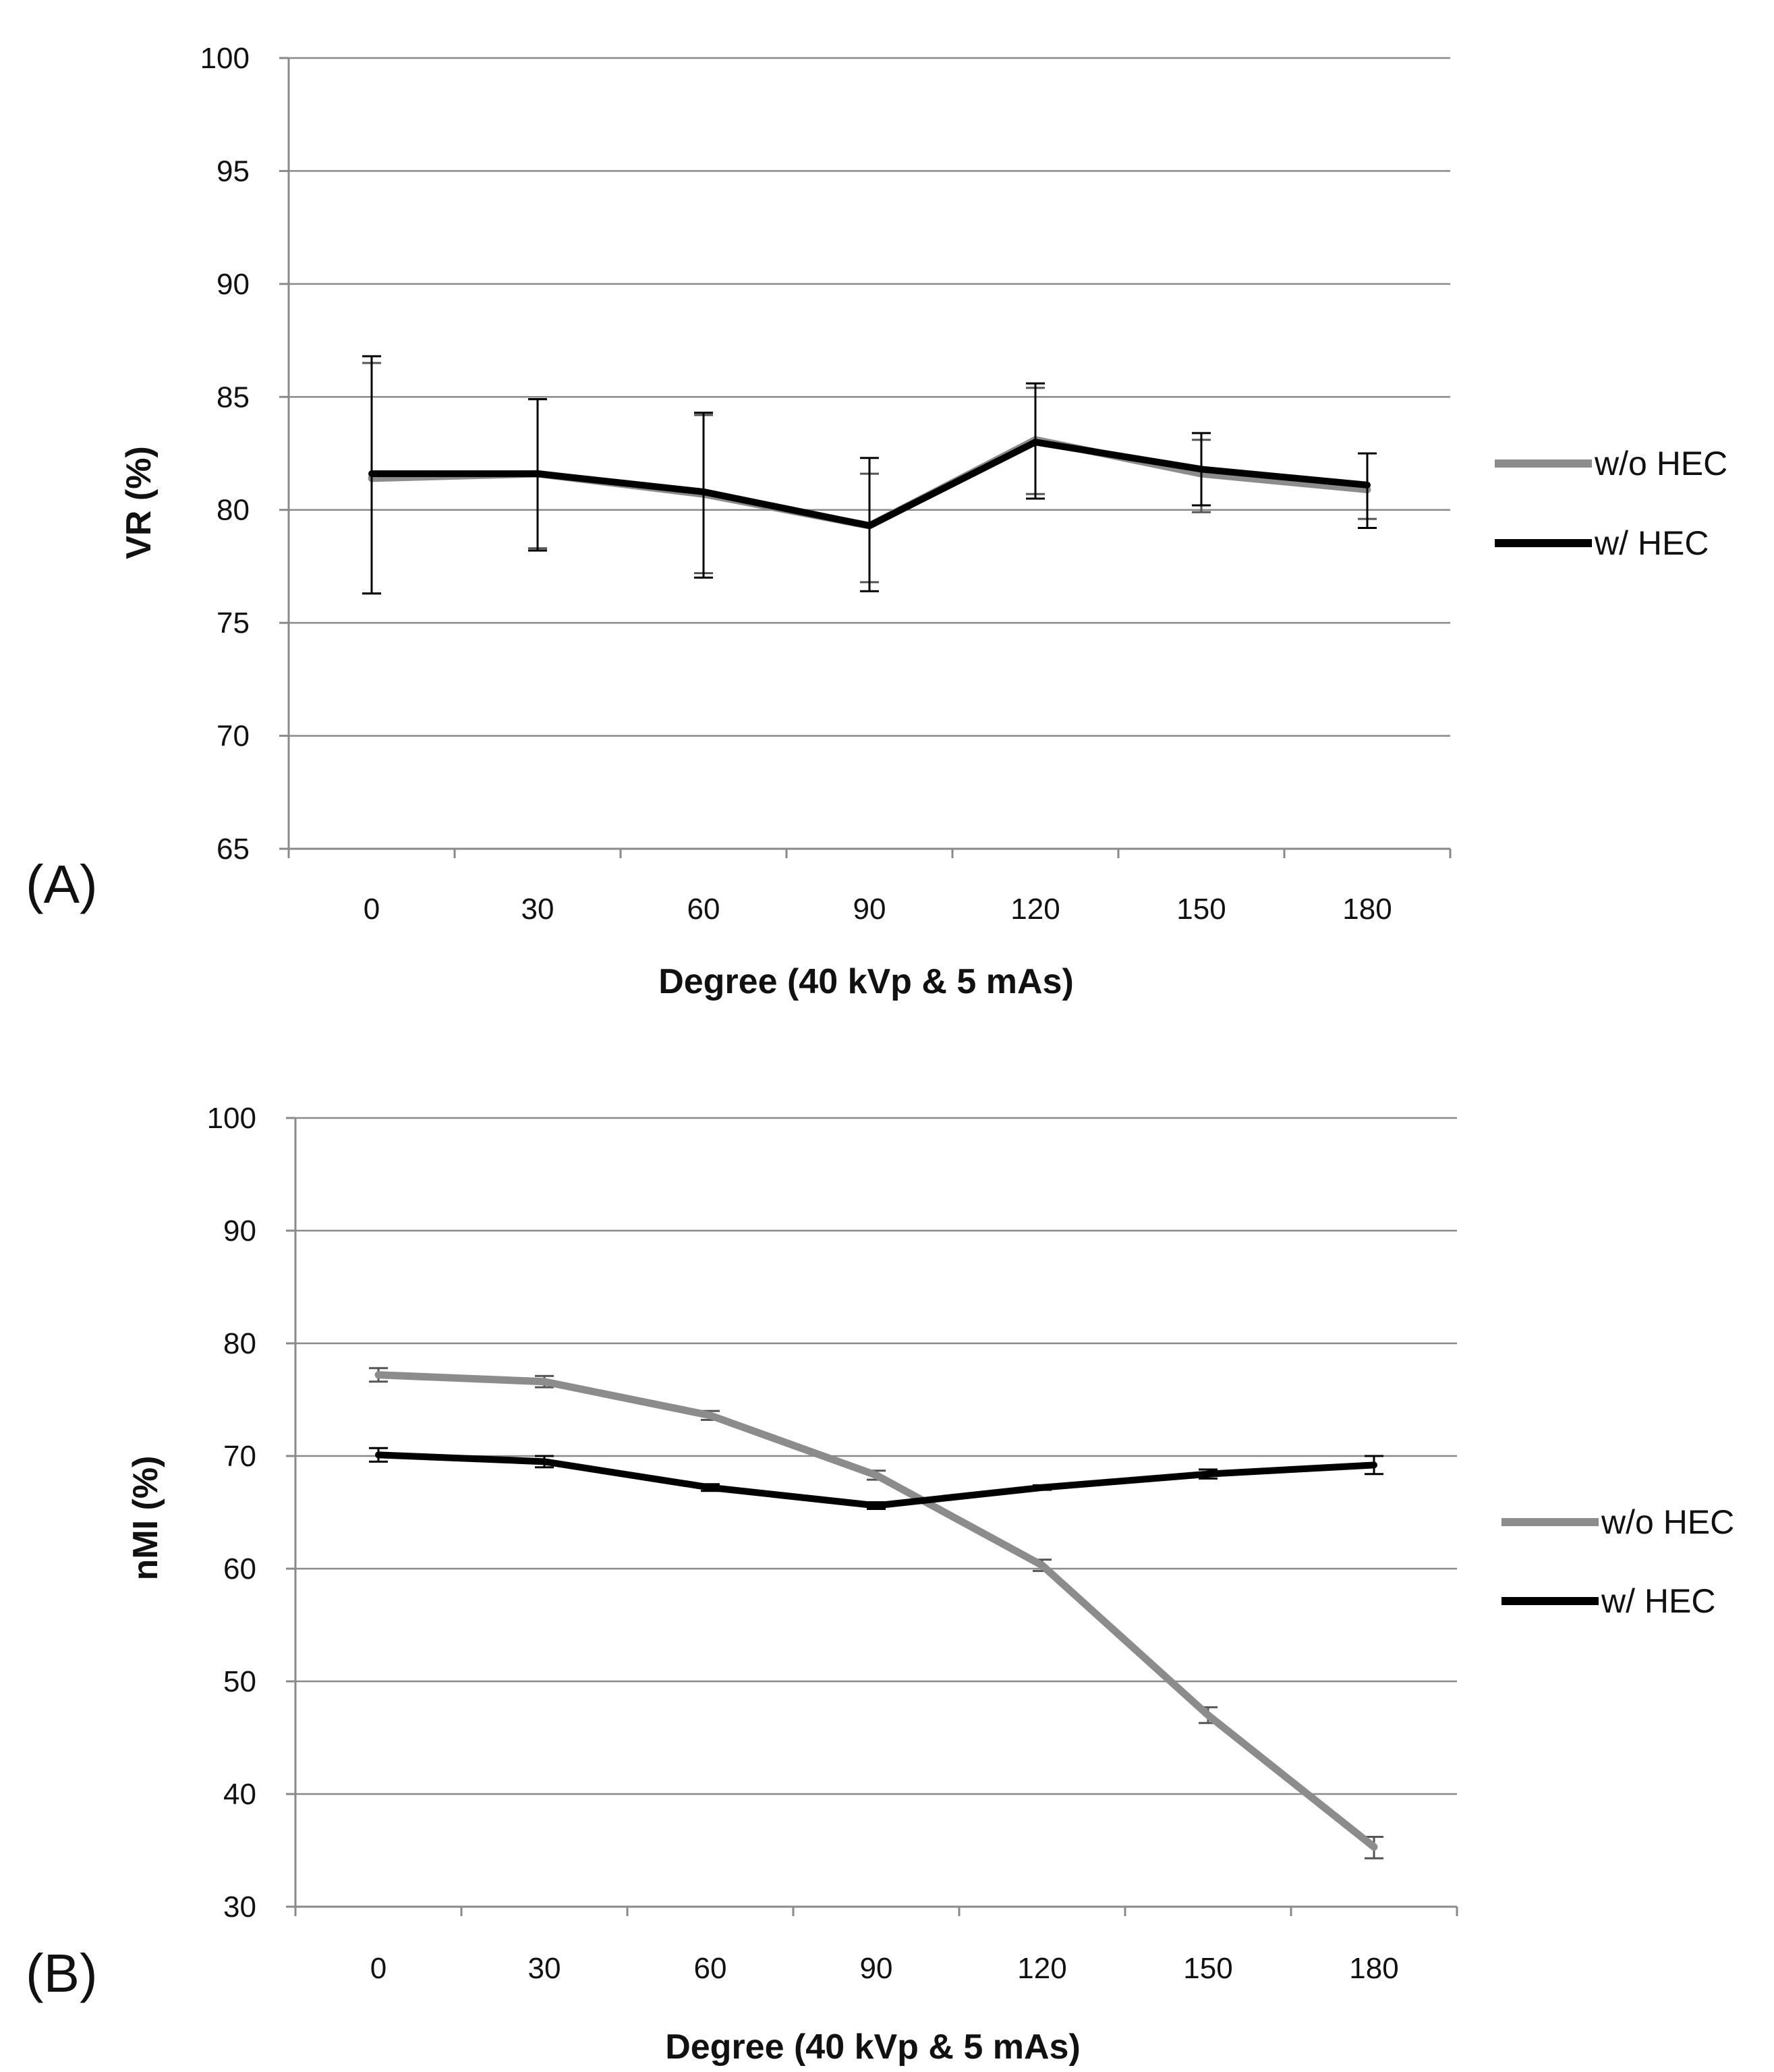 The width and height of the screenshot is (1774, 2072). What do you see at coordinates (240, 1343) in the screenshot?
I see `panel-b-y-tick-label: 80` at bounding box center [240, 1343].